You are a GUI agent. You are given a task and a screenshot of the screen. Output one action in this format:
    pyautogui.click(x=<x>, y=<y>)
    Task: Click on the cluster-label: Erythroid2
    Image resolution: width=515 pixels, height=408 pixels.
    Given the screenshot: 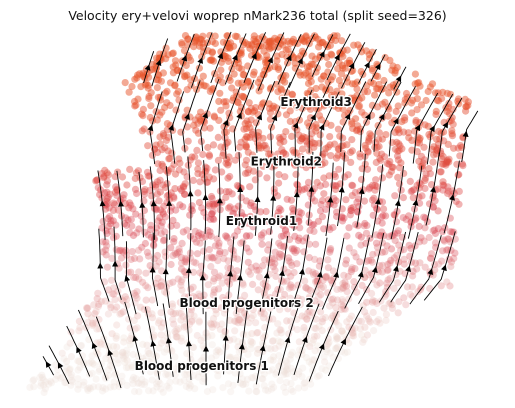 What is the action you would take?
    pyautogui.click(x=286, y=162)
    